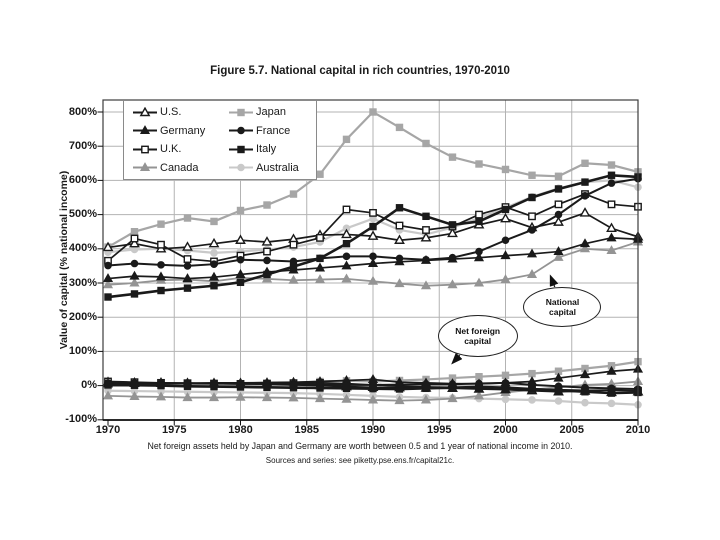  Describe the element at coordinates (240, 430) in the screenshot. I see `x-tick-label: 1980` at that location.